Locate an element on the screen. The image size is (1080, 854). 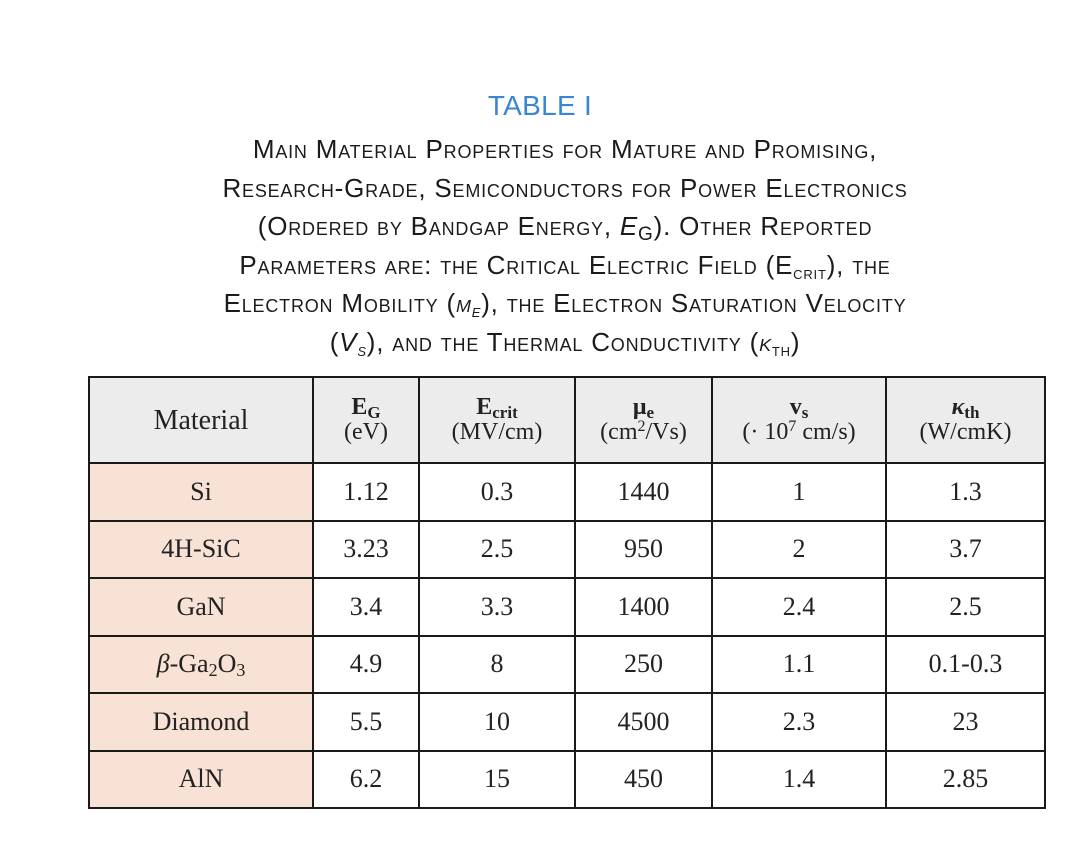
table-row: Diamond 5.5 10 4500 2.3 23 is located at coordinates (567, 722).